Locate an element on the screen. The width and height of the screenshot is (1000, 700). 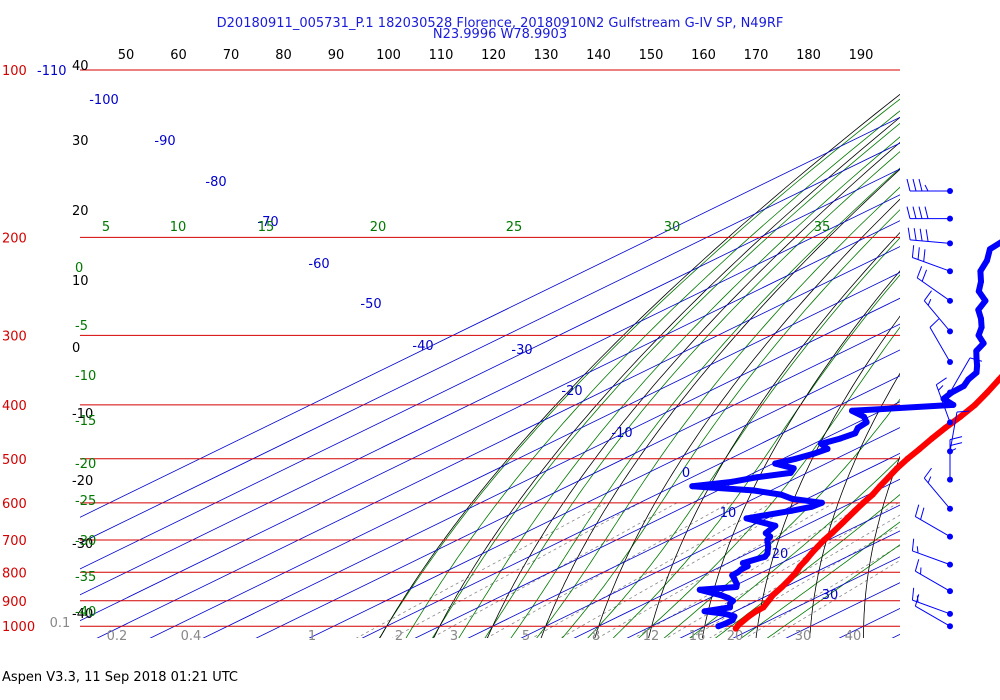
left-temperature-tick-label: -10 is located at coordinates (82, 414).